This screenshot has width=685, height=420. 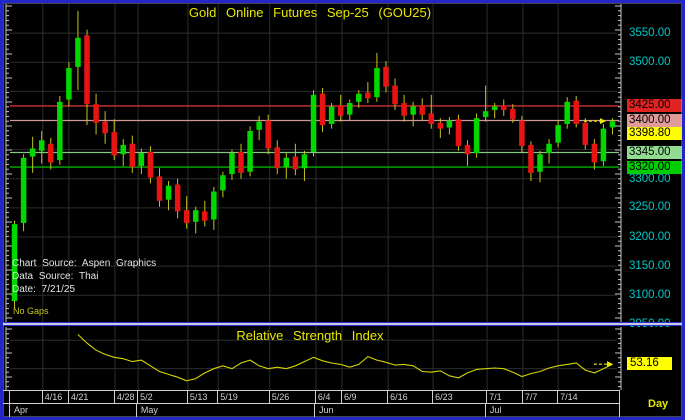 I want to click on rsi-grid-layer, so click(x=313, y=358).